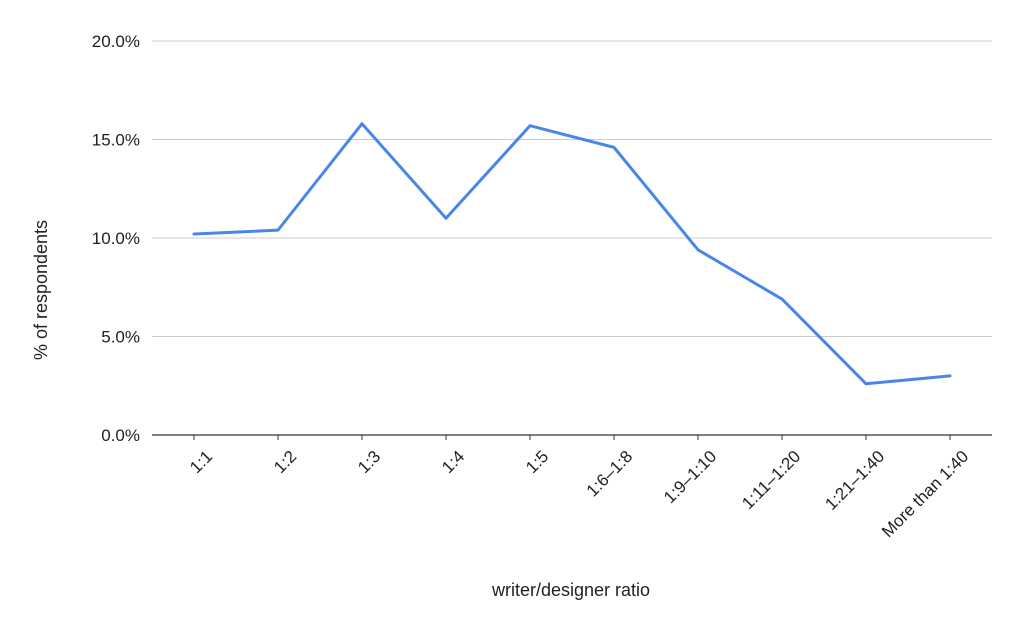 The image size is (1024, 632). What do you see at coordinates (41, 290) in the screenshot?
I see `y-axis-title: % of respondents` at bounding box center [41, 290].